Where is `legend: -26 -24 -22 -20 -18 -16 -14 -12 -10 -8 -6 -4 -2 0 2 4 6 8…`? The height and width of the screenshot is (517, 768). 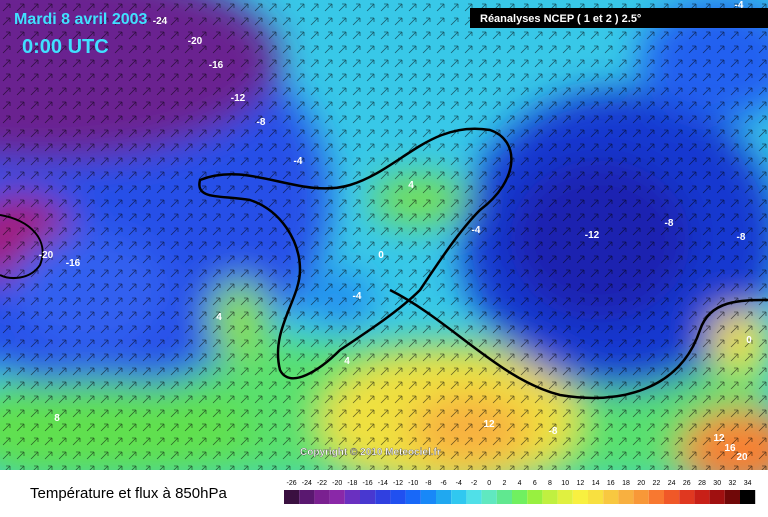 legend: -26 -24 -22 -20 -18 -16 -14 -12 -10 -8 -6 -4 -2 0 2 4 6 8… is located at coordinates (520, 492).